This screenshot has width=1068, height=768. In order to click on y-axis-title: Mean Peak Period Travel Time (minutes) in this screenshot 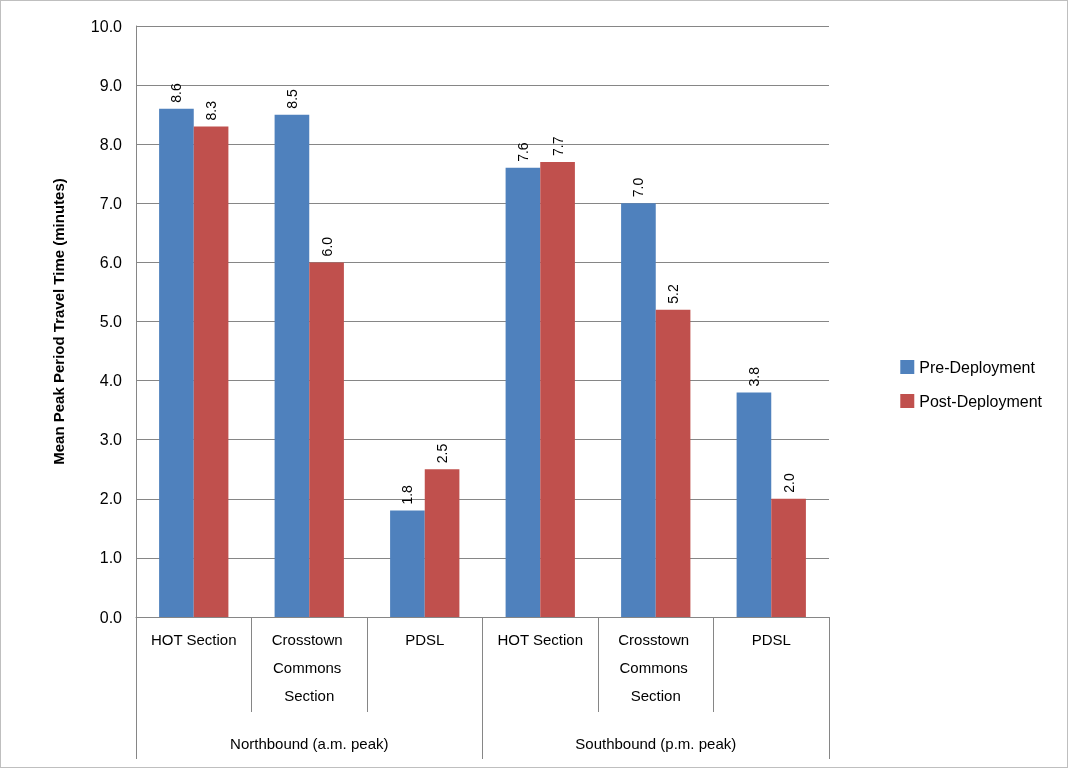, I will do `click(58, 321)`.